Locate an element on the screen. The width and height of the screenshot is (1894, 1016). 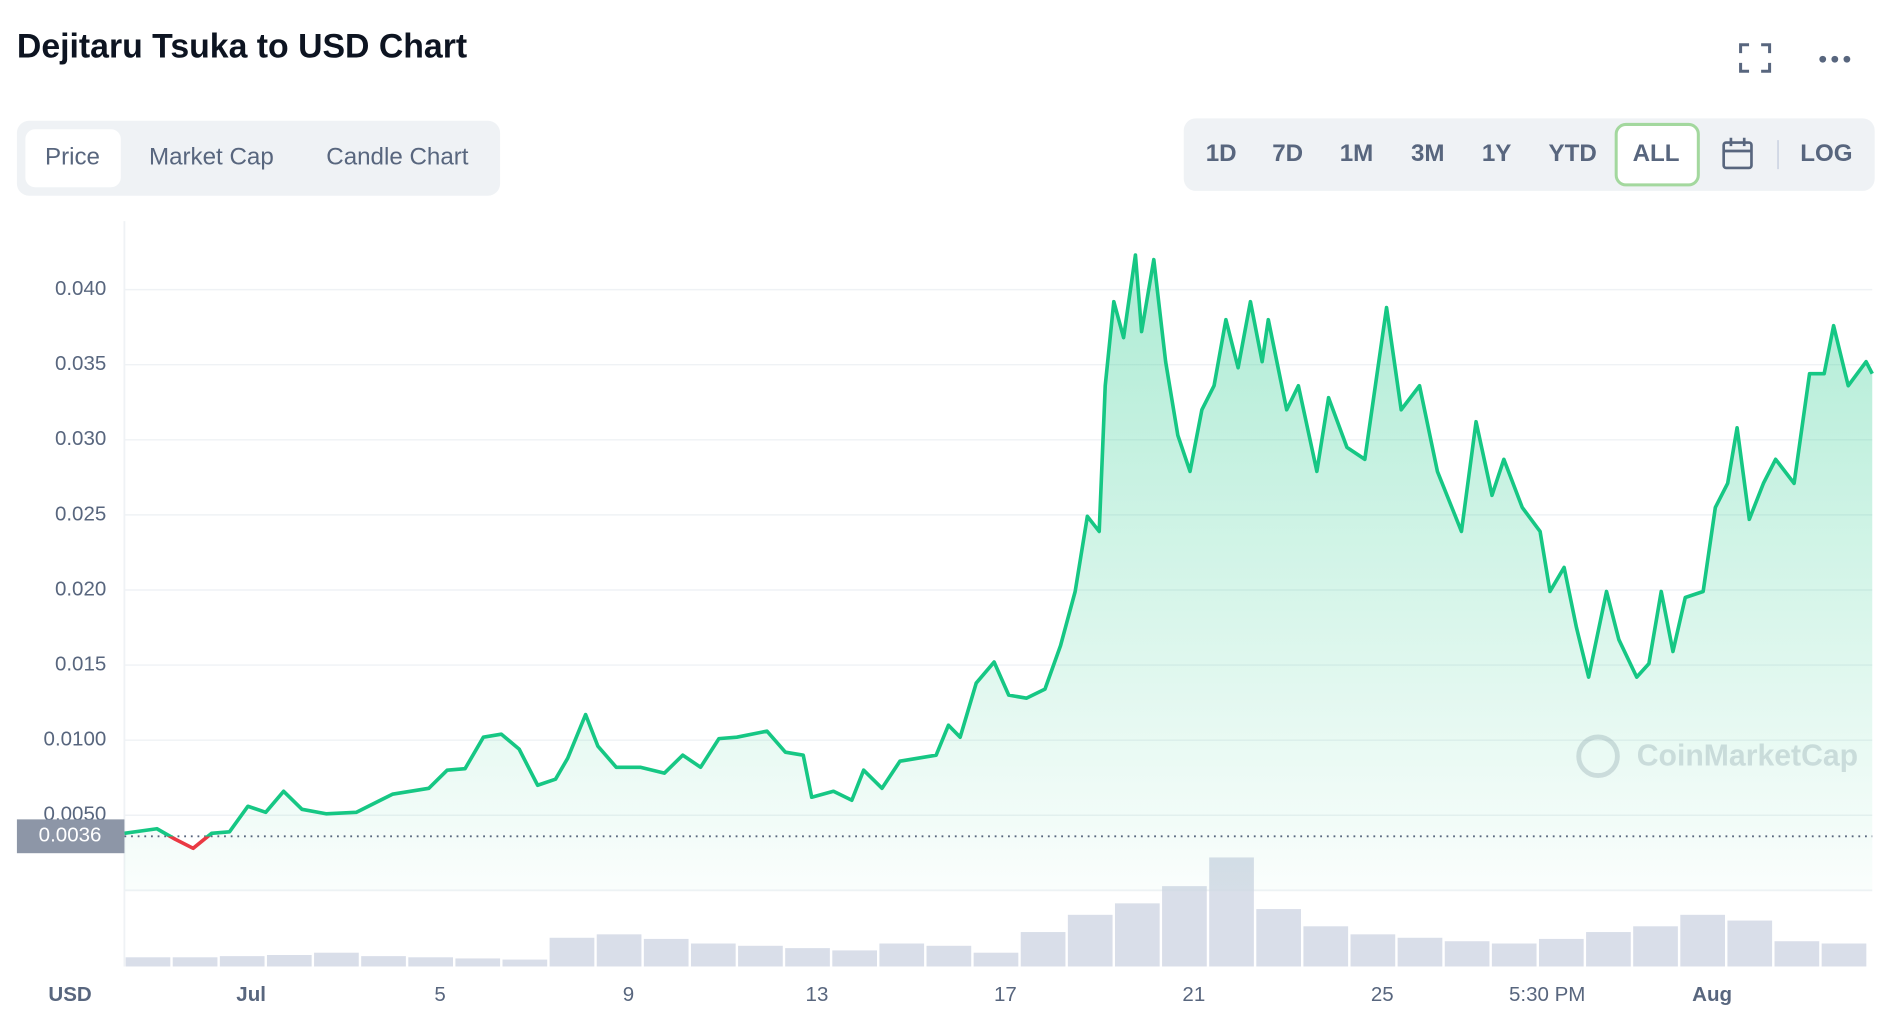
range-button: 1Y is located at coordinates (1497, 153).